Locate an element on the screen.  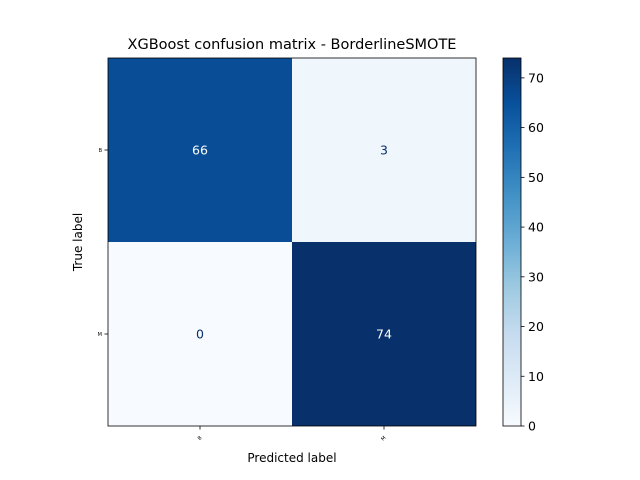
colorbar-tick-label: 60 is located at coordinates (536, 127).